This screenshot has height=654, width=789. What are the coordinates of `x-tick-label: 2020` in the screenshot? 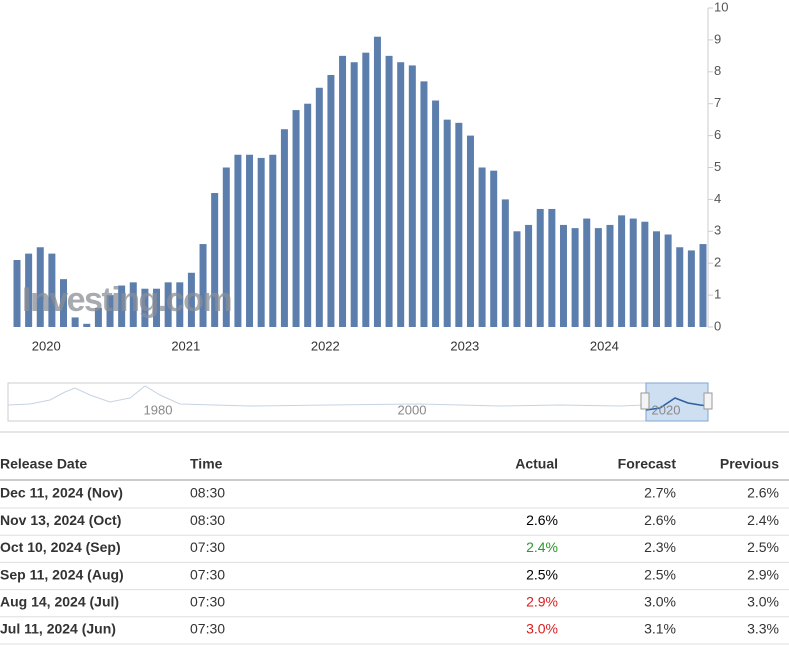 It's located at (46, 345).